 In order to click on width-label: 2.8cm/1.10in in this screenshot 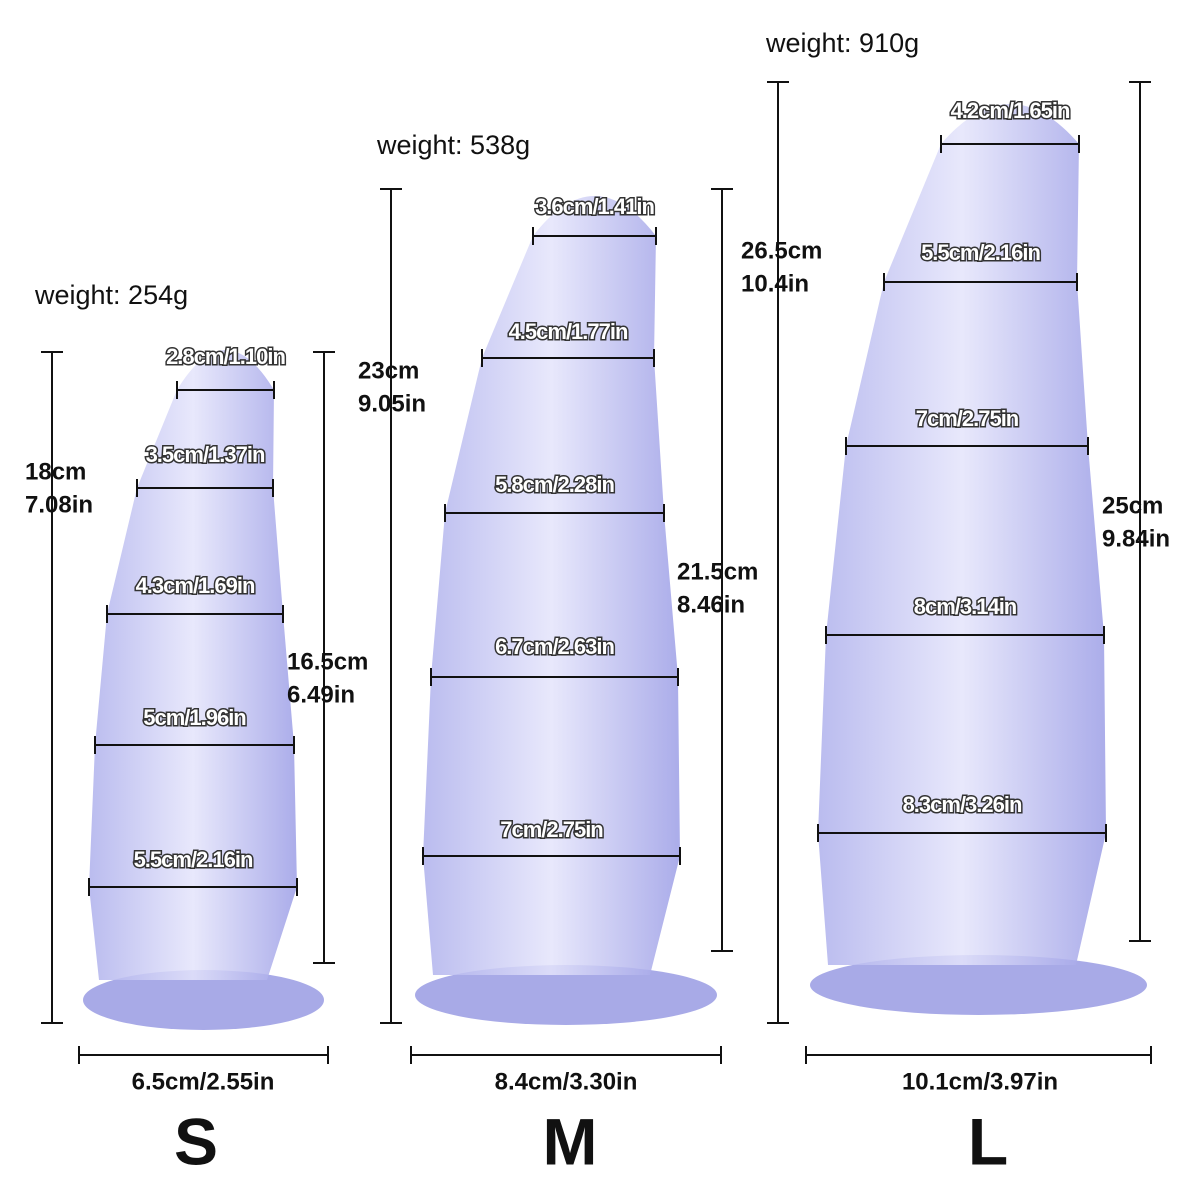, I will do `click(225, 356)`.